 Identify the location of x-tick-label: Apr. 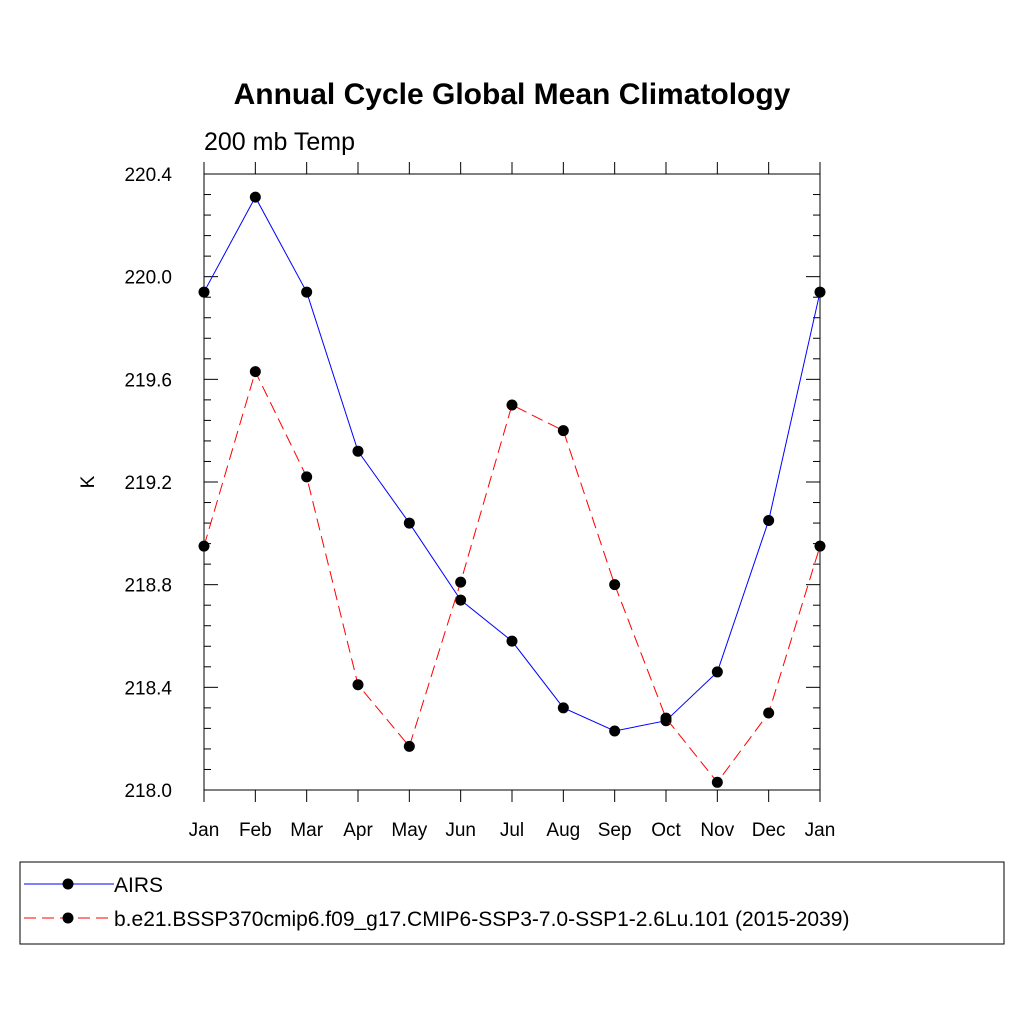
(358, 830).